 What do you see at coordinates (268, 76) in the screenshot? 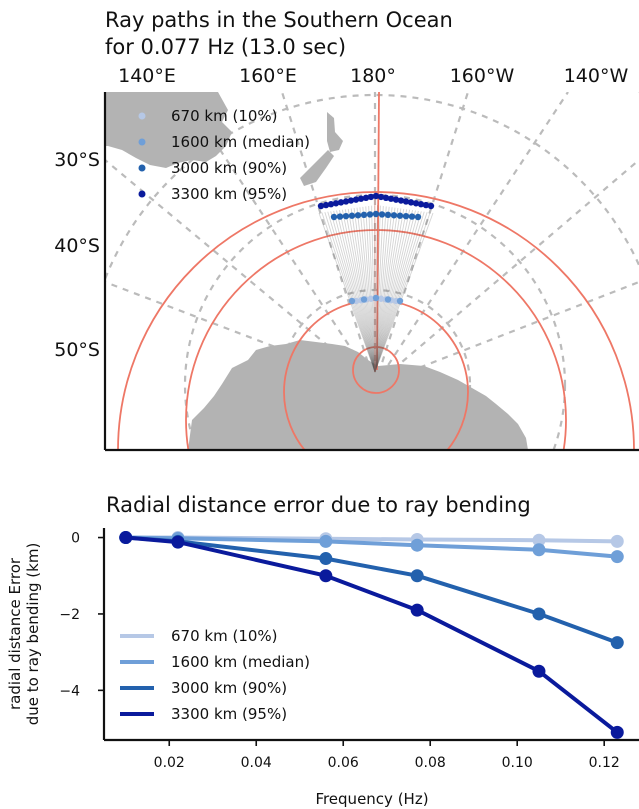
I see `lon-label-160e: 160°E` at bounding box center [268, 76].